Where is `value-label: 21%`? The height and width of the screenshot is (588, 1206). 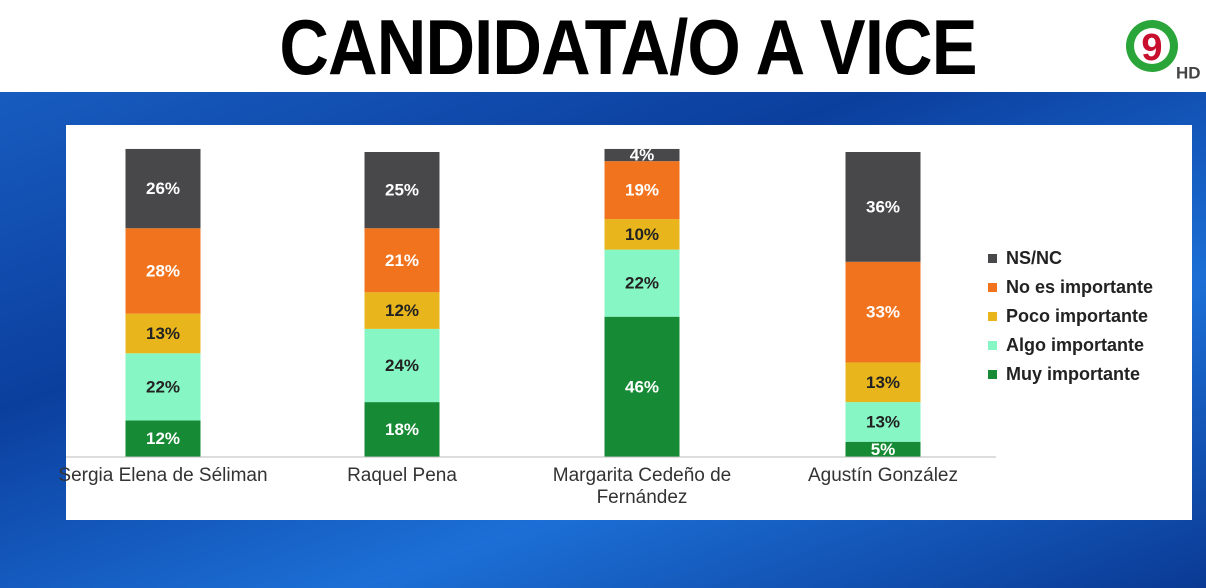 value-label: 21% is located at coordinates (402, 260).